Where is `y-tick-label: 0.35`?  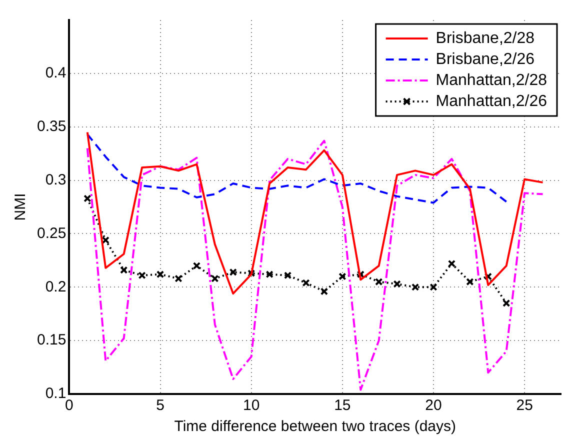
y-tick-label: 0.35 is located at coordinates (51, 126).